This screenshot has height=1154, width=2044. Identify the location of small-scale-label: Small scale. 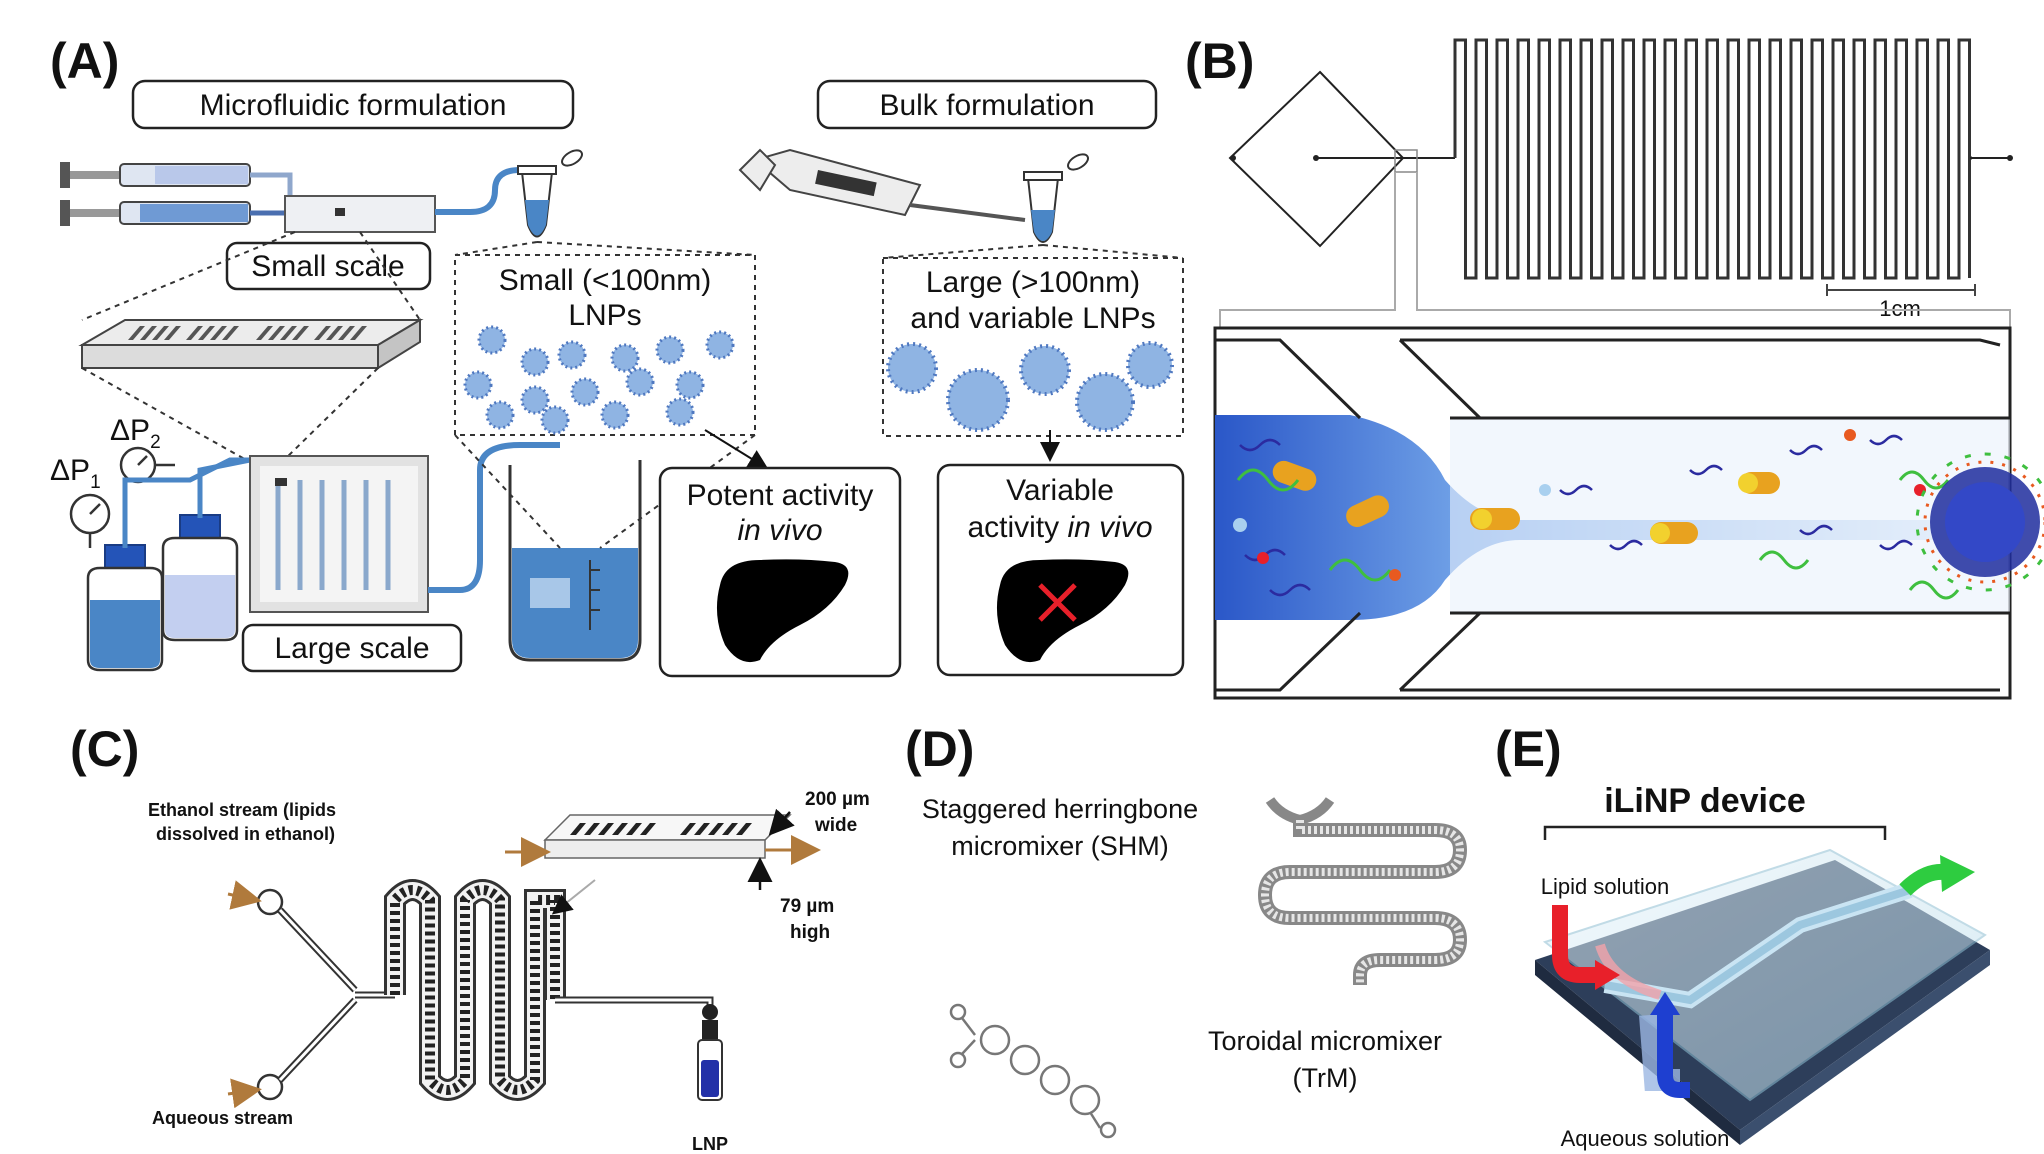
(327, 266).